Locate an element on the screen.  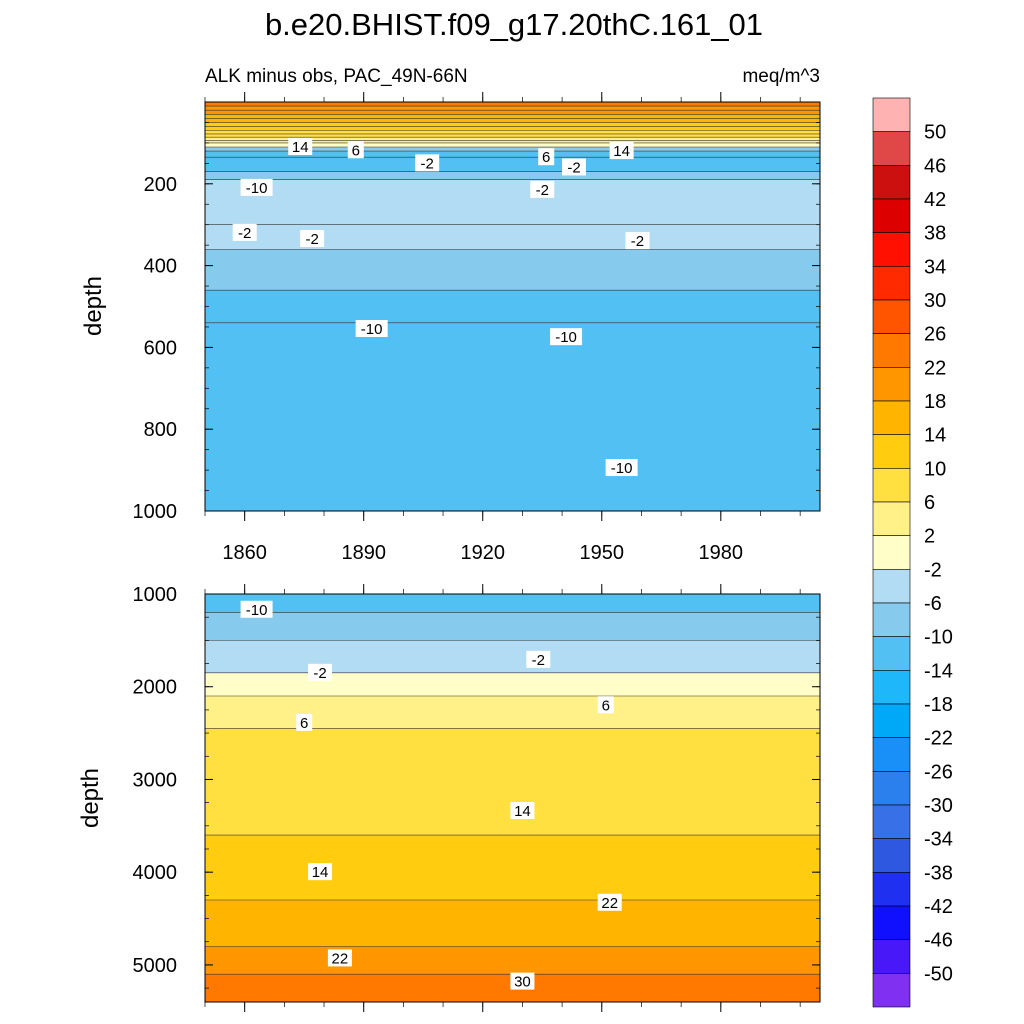
upper-contour-labels: 14 6 -2 6 -2 14 -10 -2 -2 -2 -2 -10 -10 -10 is located at coordinates (441, 307).